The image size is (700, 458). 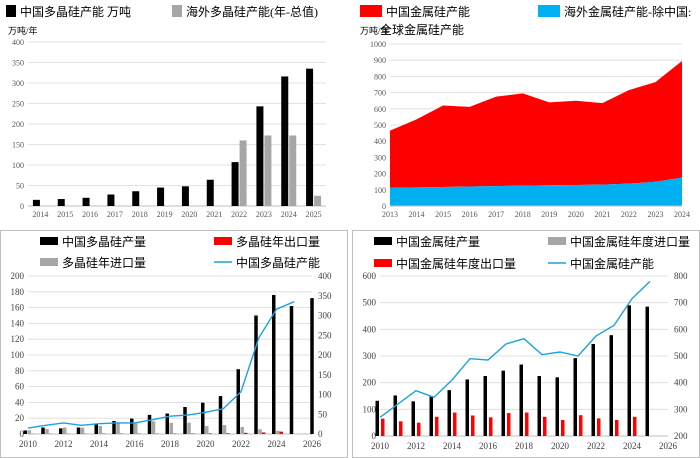 What do you see at coordinates (370, 276) in the screenshot?
I see `y-tick-label-left: 600` at bounding box center [370, 276].